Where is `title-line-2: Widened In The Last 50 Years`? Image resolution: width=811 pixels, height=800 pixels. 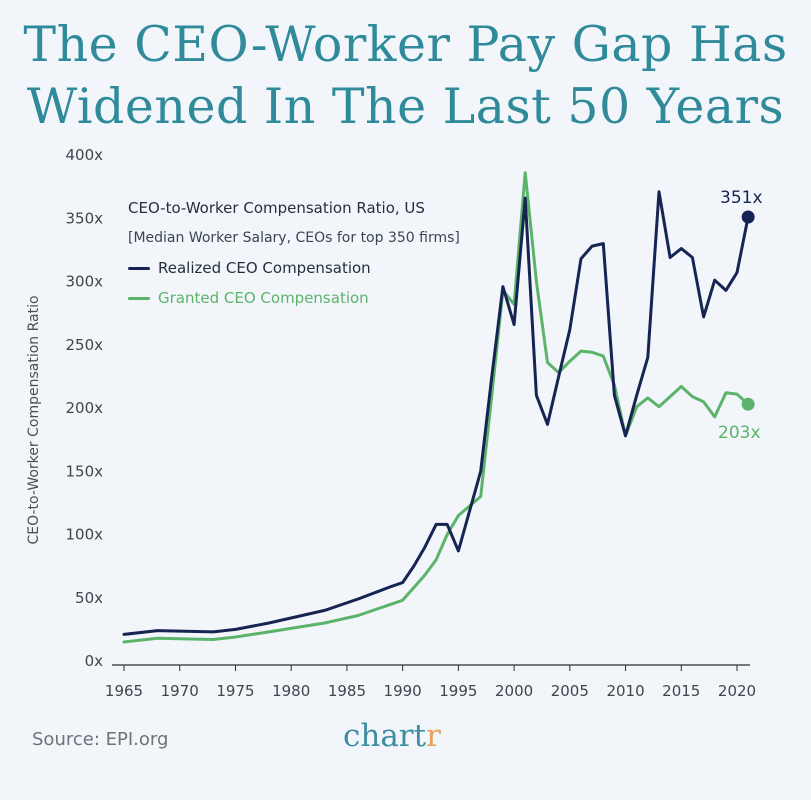
title-line-2: Widened In The Last 50 Years is located at coordinates (405, 106).